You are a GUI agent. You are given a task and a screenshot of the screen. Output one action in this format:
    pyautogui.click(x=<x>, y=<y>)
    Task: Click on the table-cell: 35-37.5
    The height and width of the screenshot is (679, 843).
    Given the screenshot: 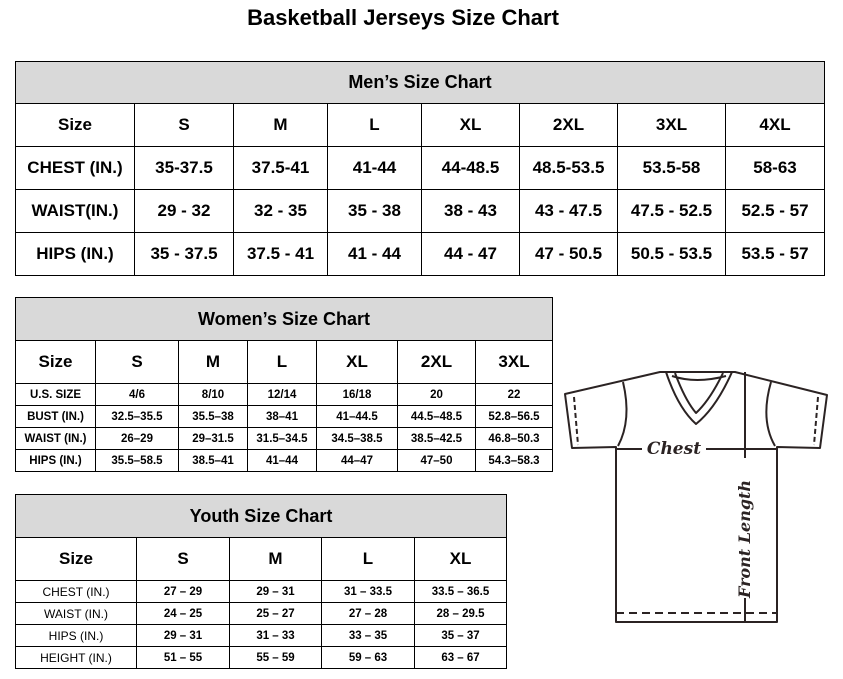 What is the action you would take?
    pyautogui.click(x=184, y=168)
    